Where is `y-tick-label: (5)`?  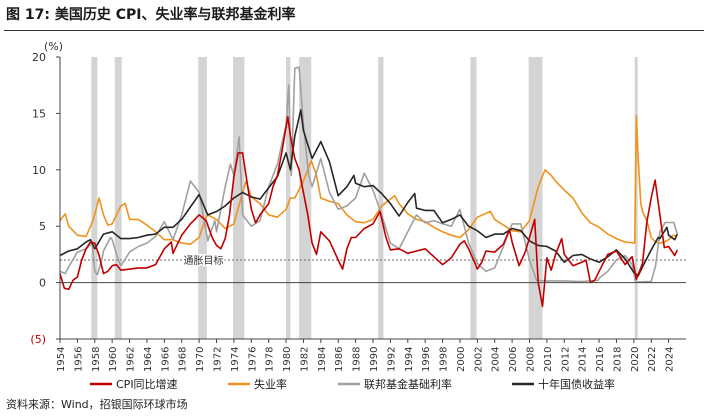 y-tick-label: (5) is located at coordinates (38, 339).